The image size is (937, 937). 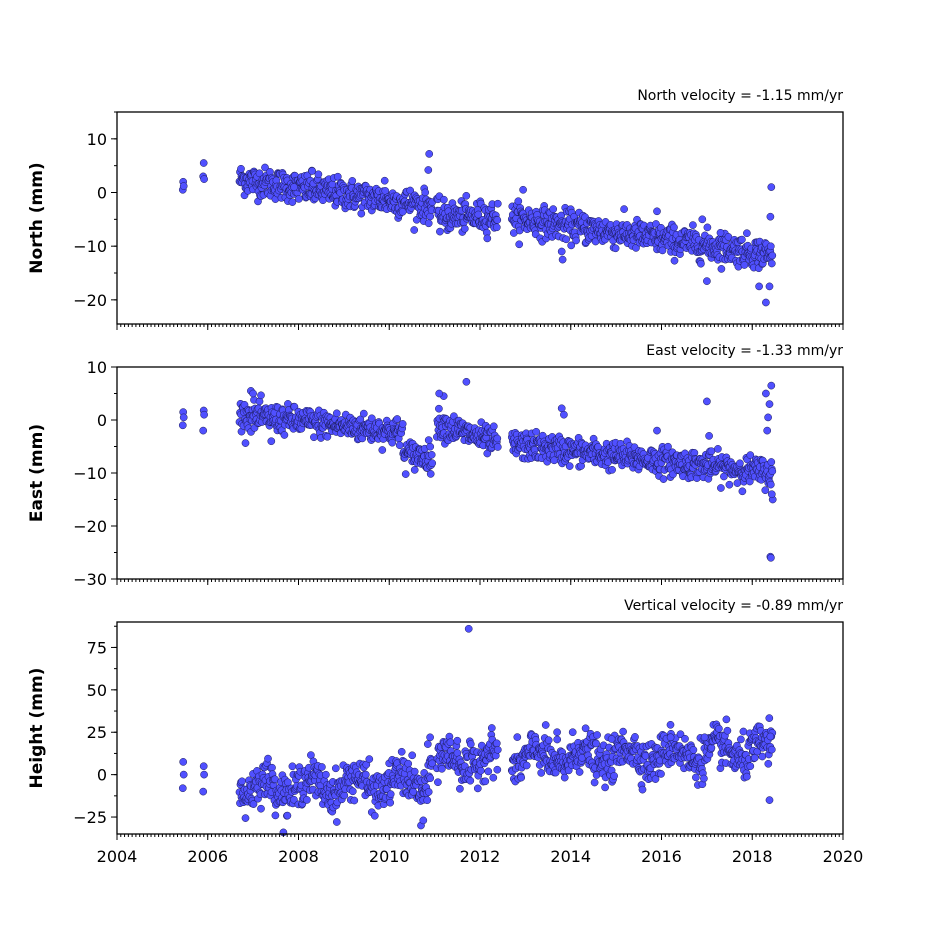 I want to click on x-tick-label: 2010, so click(x=389, y=856).